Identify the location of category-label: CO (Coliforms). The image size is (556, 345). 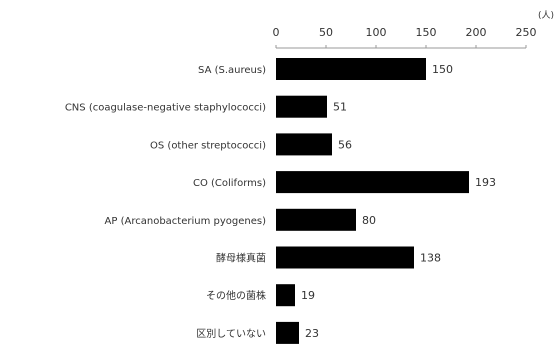
(229, 183).